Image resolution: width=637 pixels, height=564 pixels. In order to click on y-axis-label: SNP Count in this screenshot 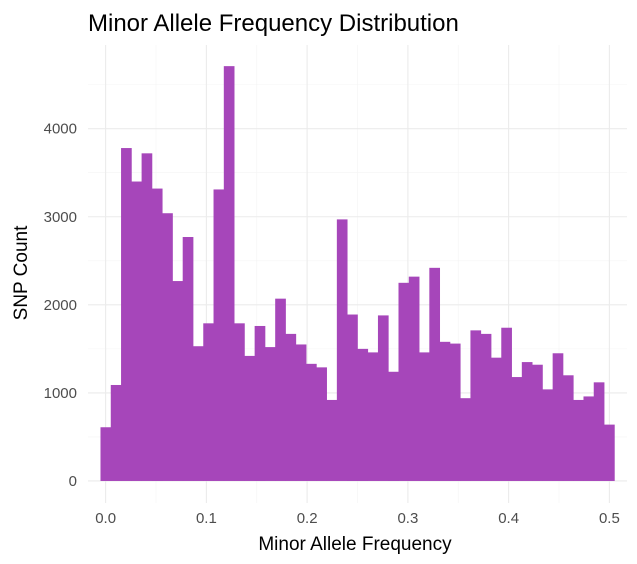, I will do `click(21, 272)`.